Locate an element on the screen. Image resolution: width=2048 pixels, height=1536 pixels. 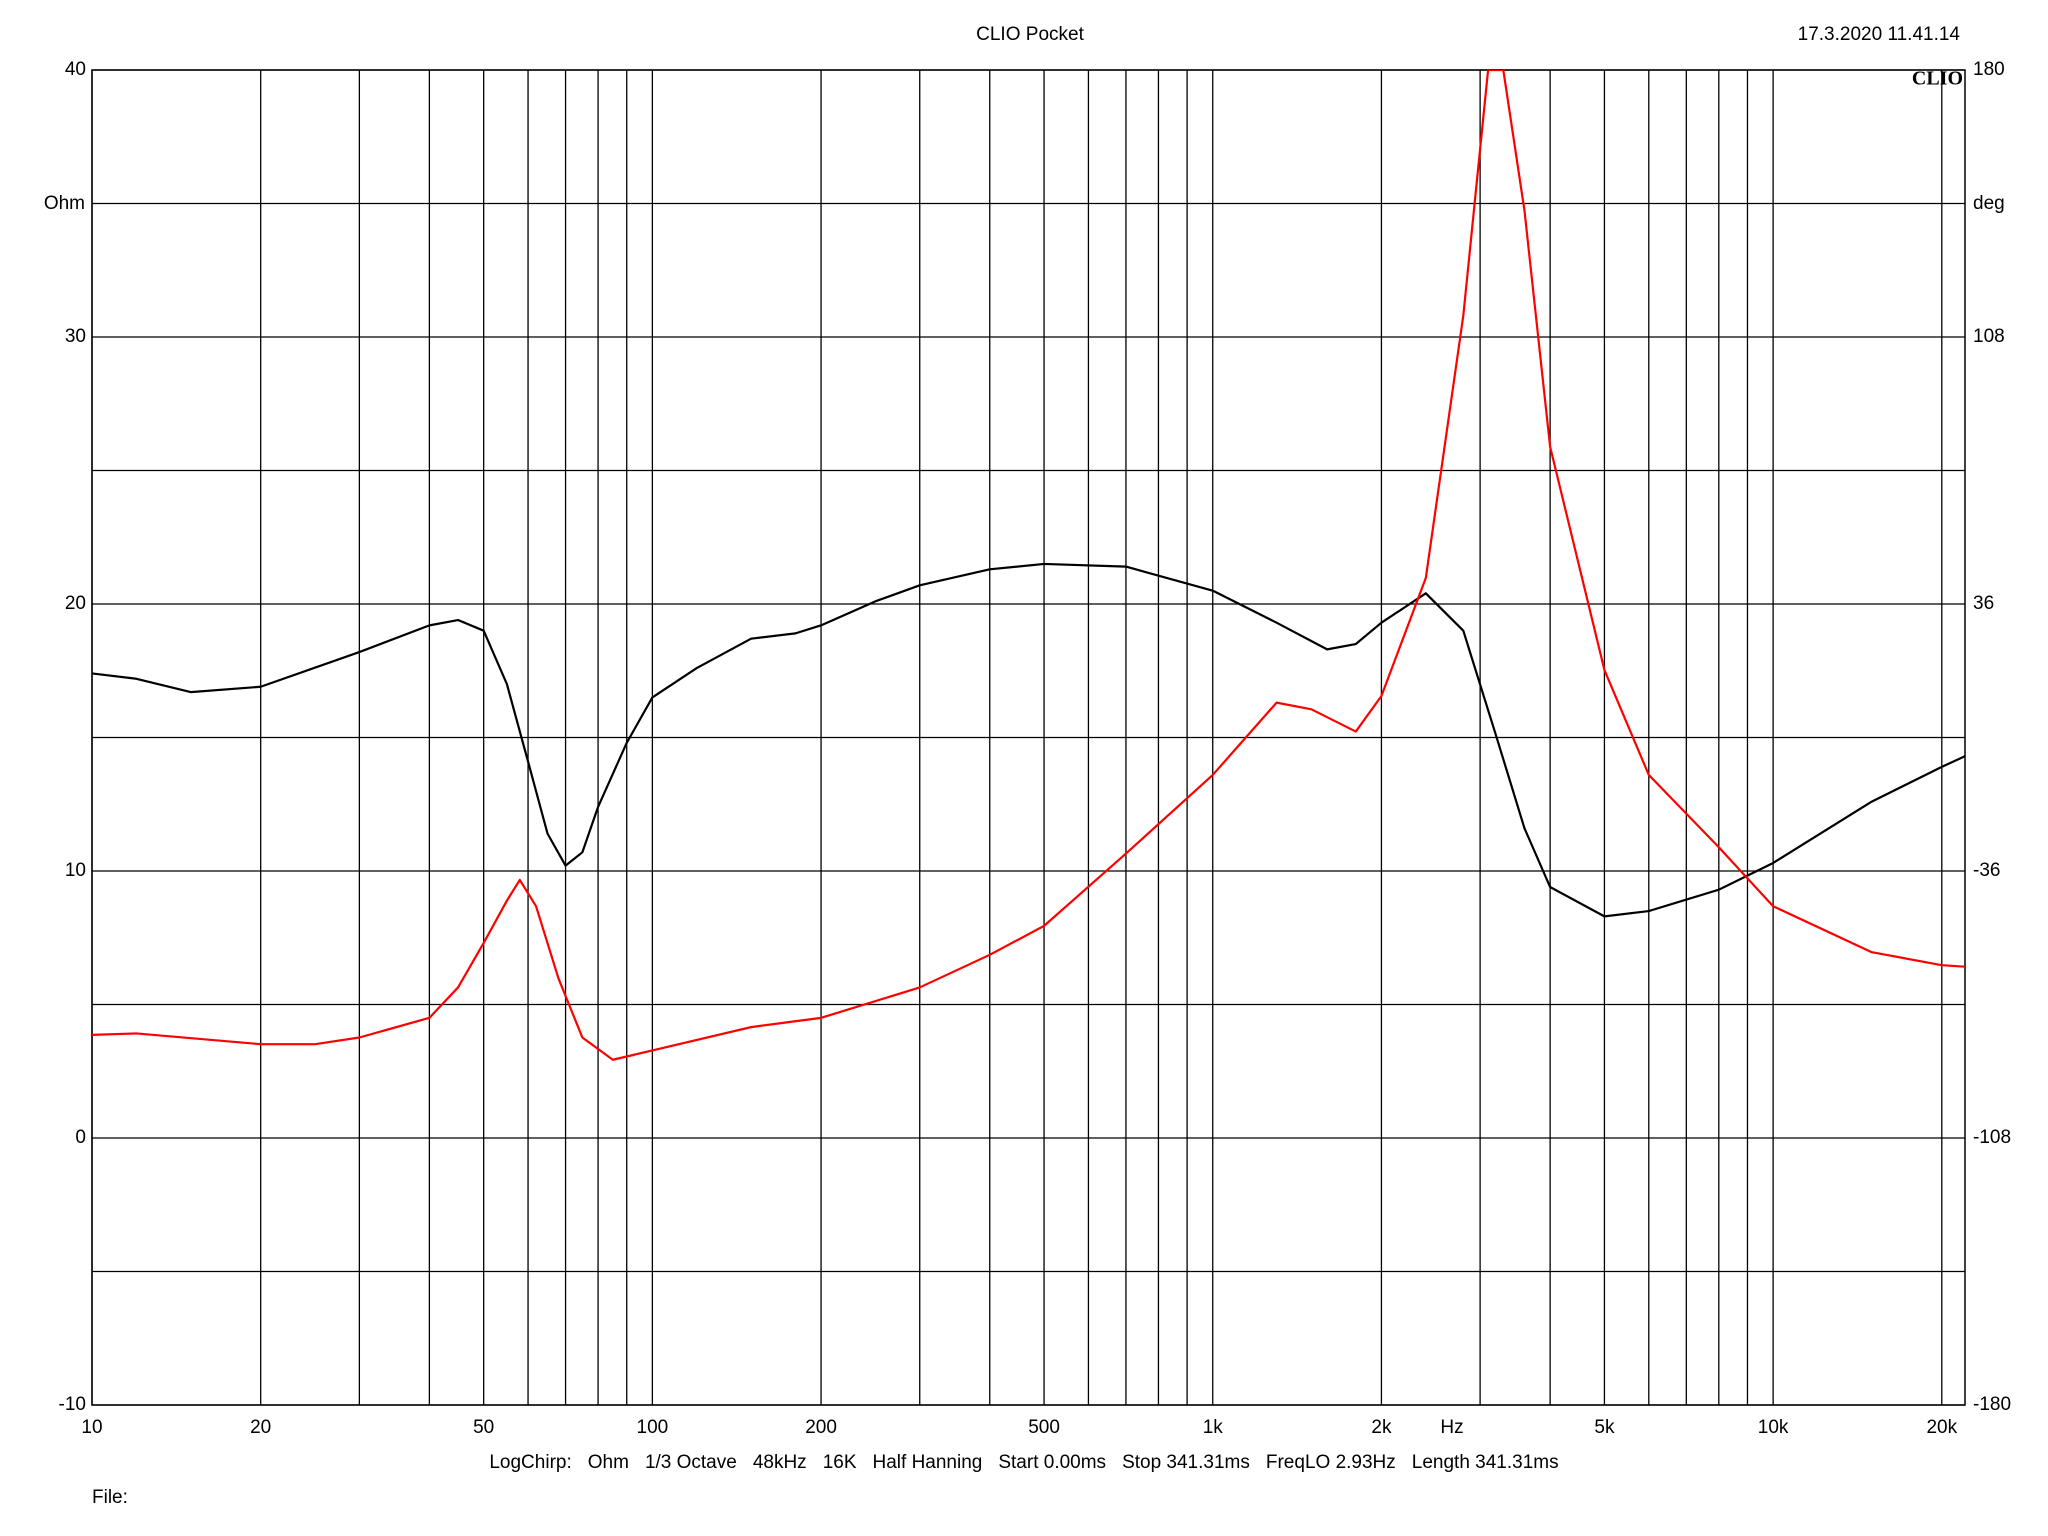
y2-axis-label: deg is located at coordinates (1989, 203).